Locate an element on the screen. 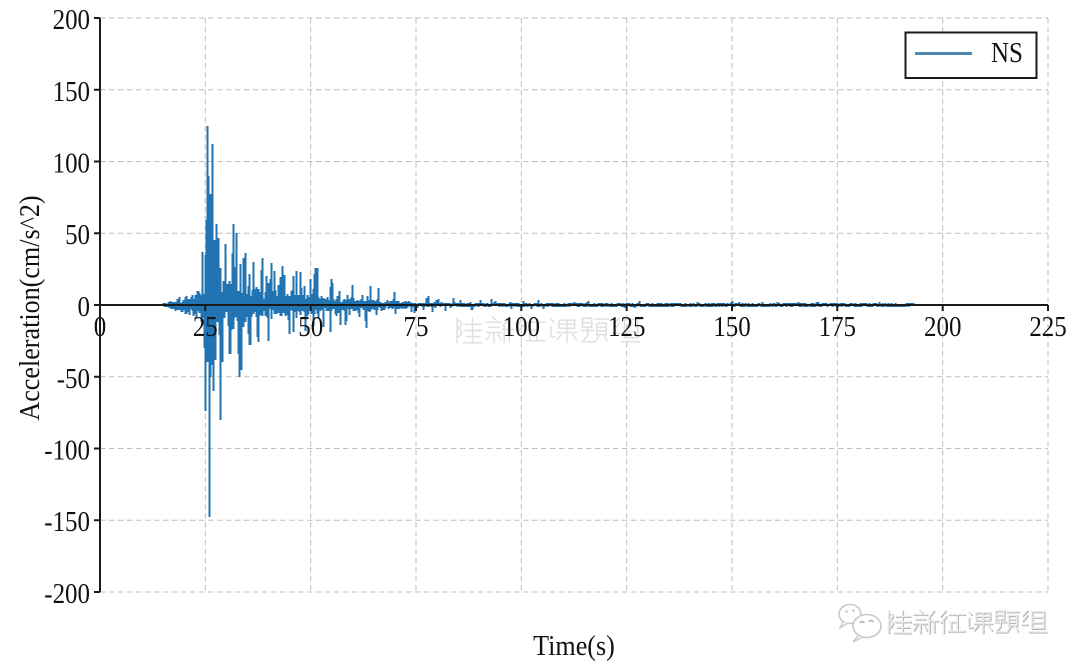 This screenshot has height=672, width=1080. svg-text: 125 is located at coordinates (626, 326).